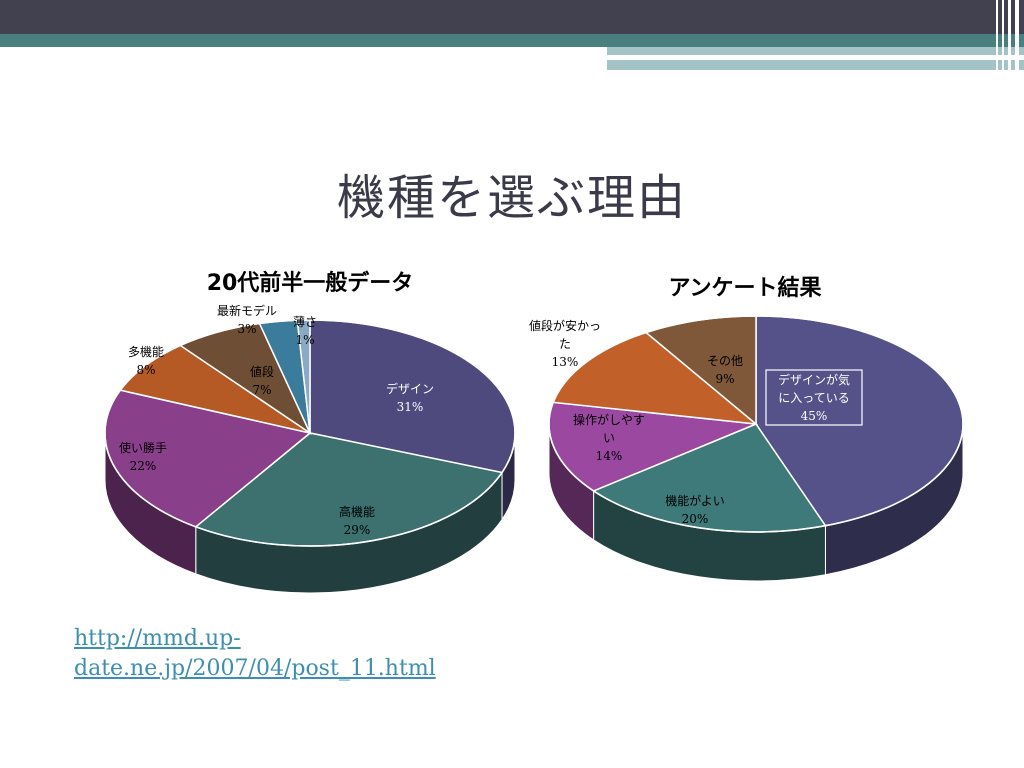 This screenshot has height=768, width=1024. What do you see at coordinates (565, 325) in the screenshot?
I see `slice-name-3: 値段が安かっ` at bounding box center [565, 325].